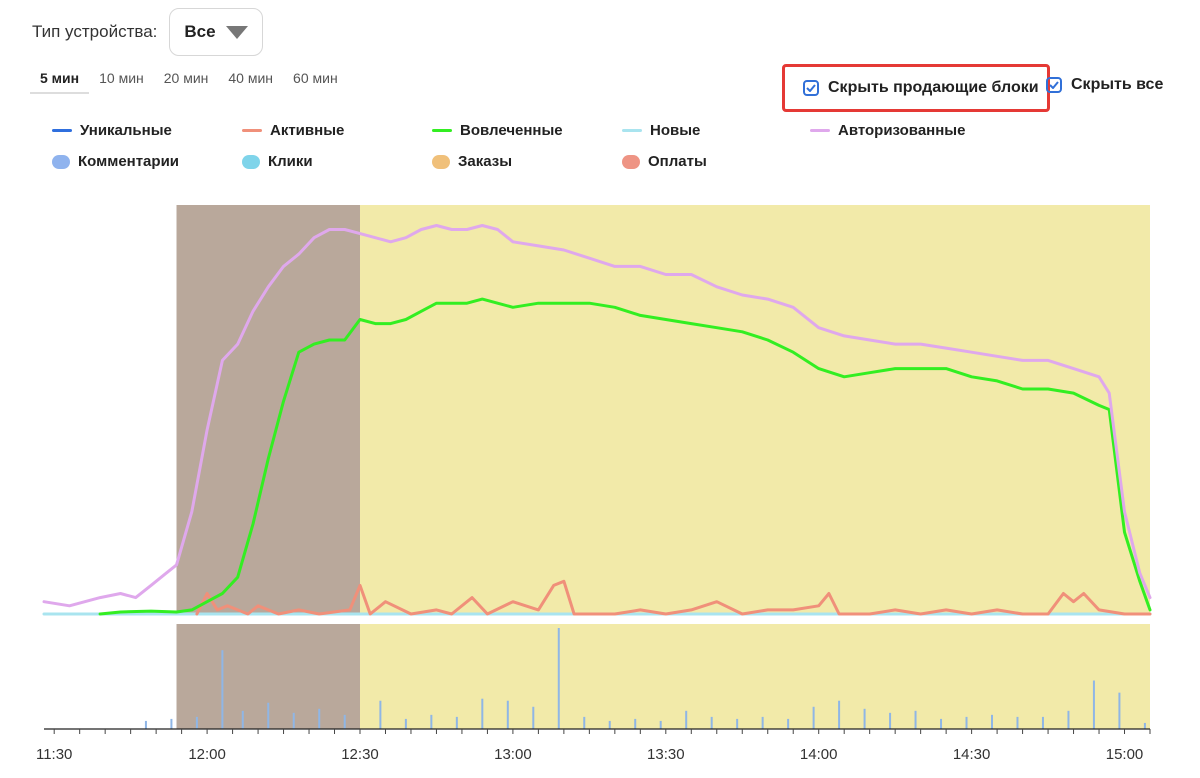 The image size is (1200, 778). Describe the element at coordinates (972, 754) in the screenshot. I see `x-tick-label: 14:30` at that location.